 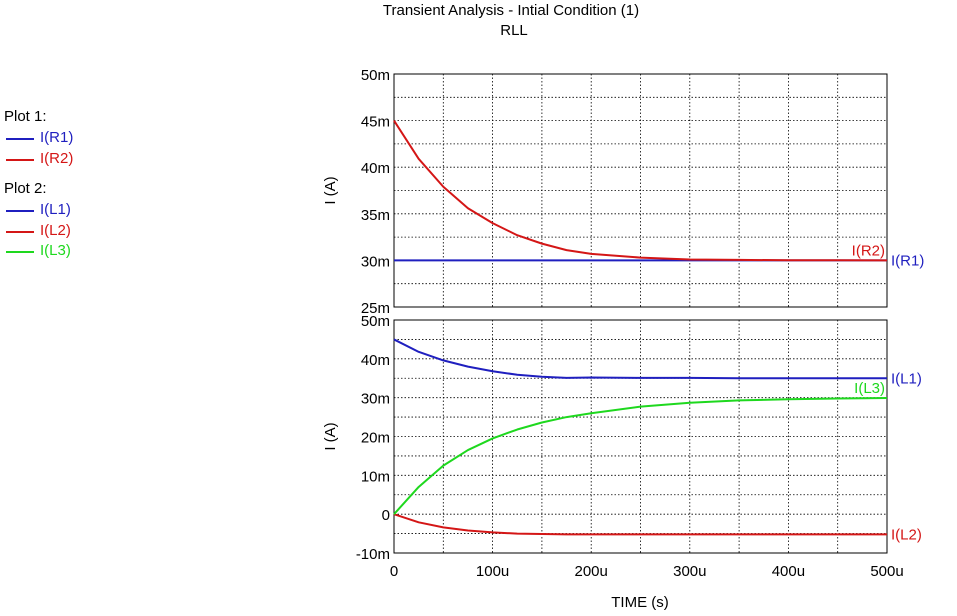 What do you see at coordinates (492, 571) in the screenshot?
I see `x-tick-label: 100u` at bounding box center [492, 571].